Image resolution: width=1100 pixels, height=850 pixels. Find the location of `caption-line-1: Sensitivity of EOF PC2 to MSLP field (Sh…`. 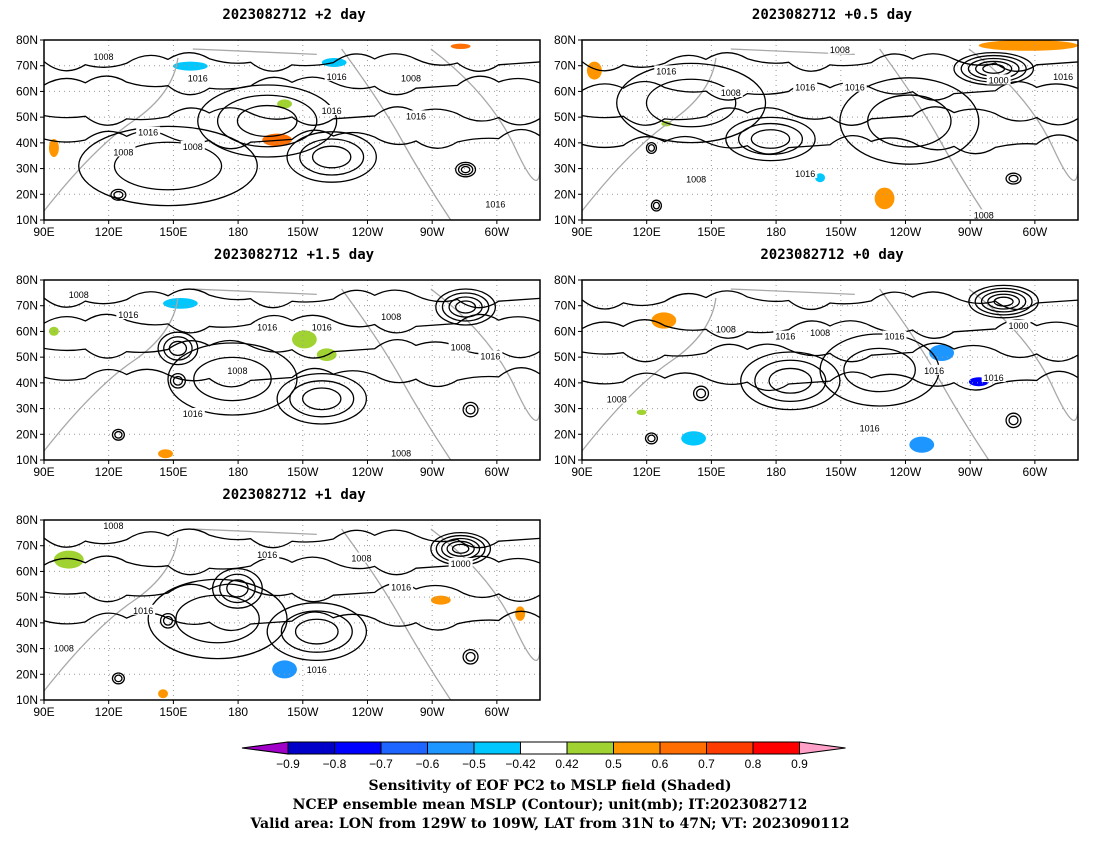

caption-line-1: Sensitivity of EOF PC2 to MSLP field (Sh… is located at coordinates (550, 786).